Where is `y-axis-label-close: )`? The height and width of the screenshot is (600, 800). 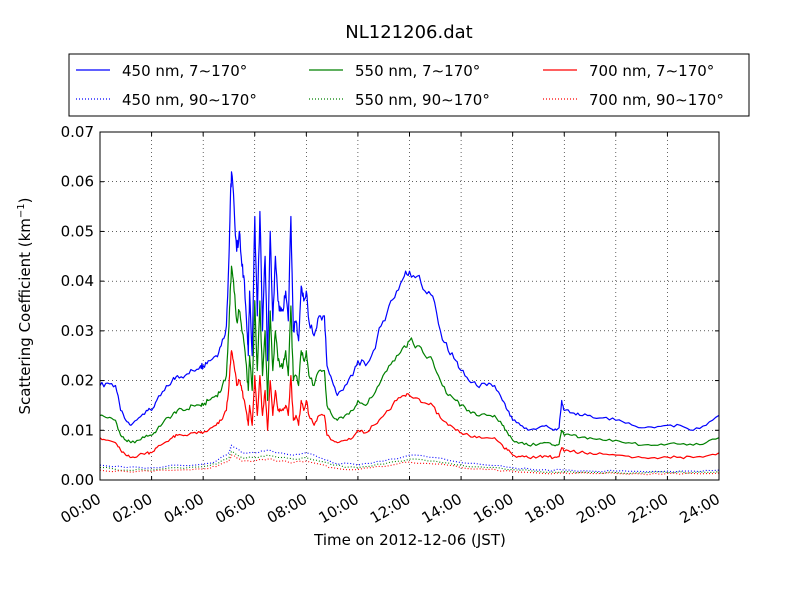 y-axis-label-close: ) is located at coordinates (25, 200).